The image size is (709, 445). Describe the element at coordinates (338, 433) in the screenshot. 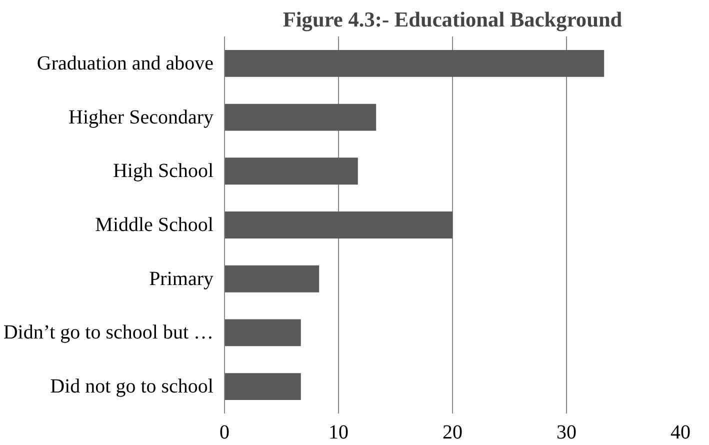

I see `x-tick-label: 10` at that location.